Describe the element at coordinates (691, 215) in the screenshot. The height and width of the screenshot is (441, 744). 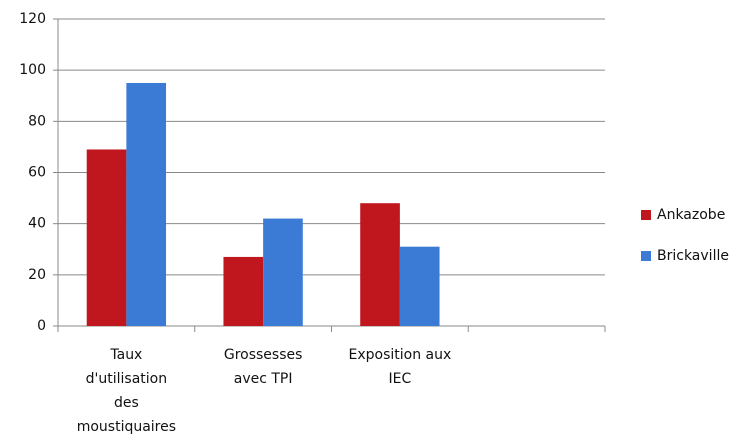
I see `legend-label: Ankazobe` at that location.